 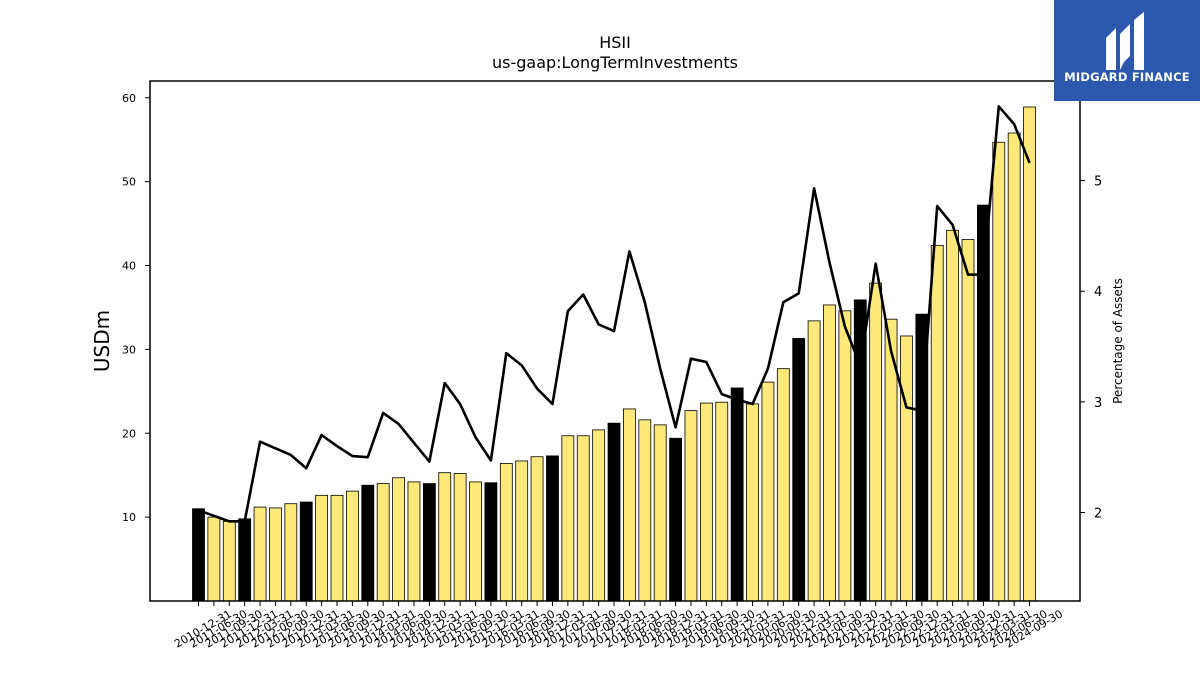 What do you see at coordinates (129, 349) in the screenshot?
I see `y-tick-label: 30` at bounding box center [129, 349].